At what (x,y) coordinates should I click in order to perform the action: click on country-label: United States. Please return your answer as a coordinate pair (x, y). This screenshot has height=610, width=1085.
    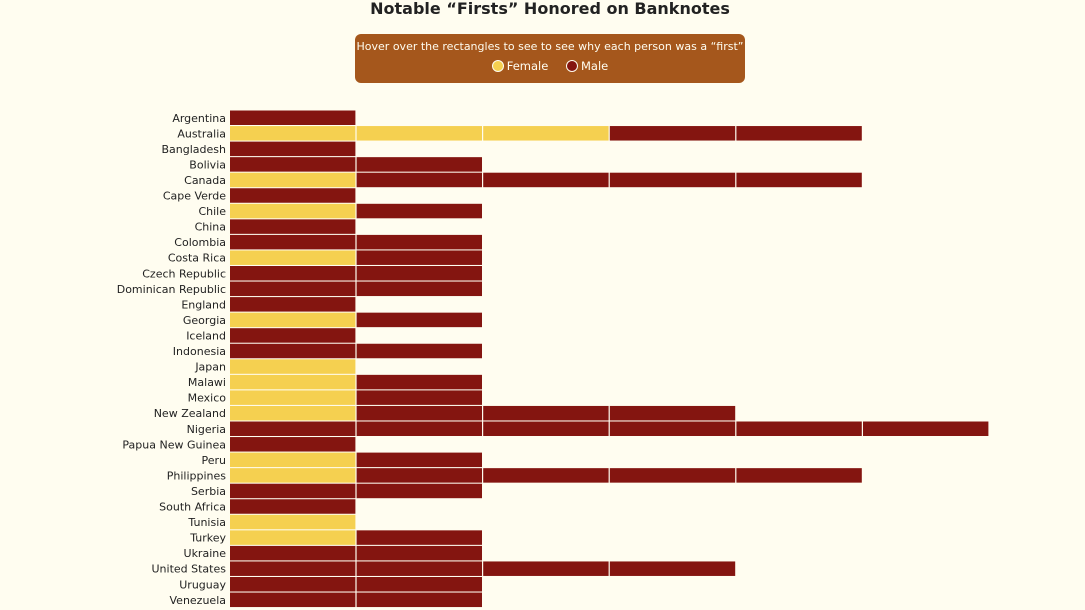
    Looking at the image, I should click on (189, 569).